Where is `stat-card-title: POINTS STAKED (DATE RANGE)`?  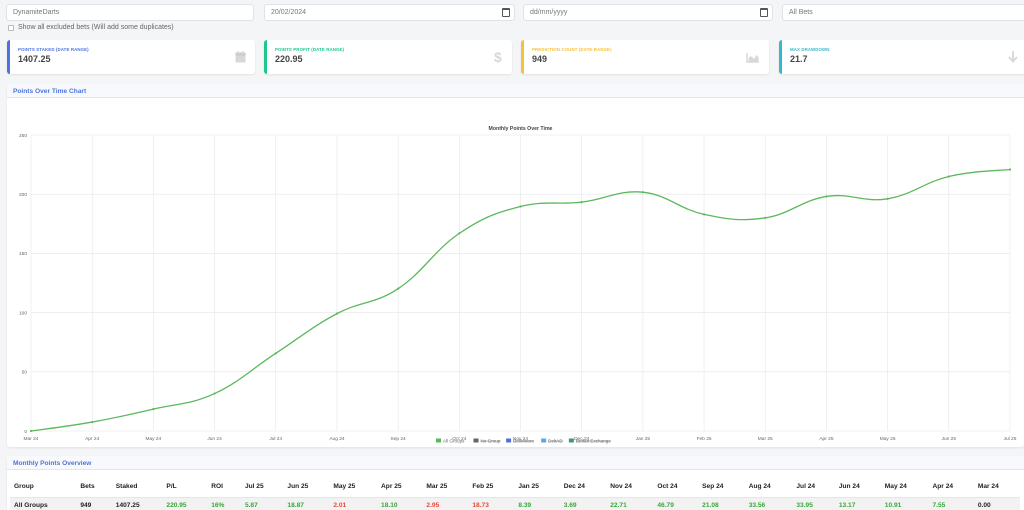 stat-card-title: POINTS STAKED (DATE RANGE) is located at coordinates (53, 49).